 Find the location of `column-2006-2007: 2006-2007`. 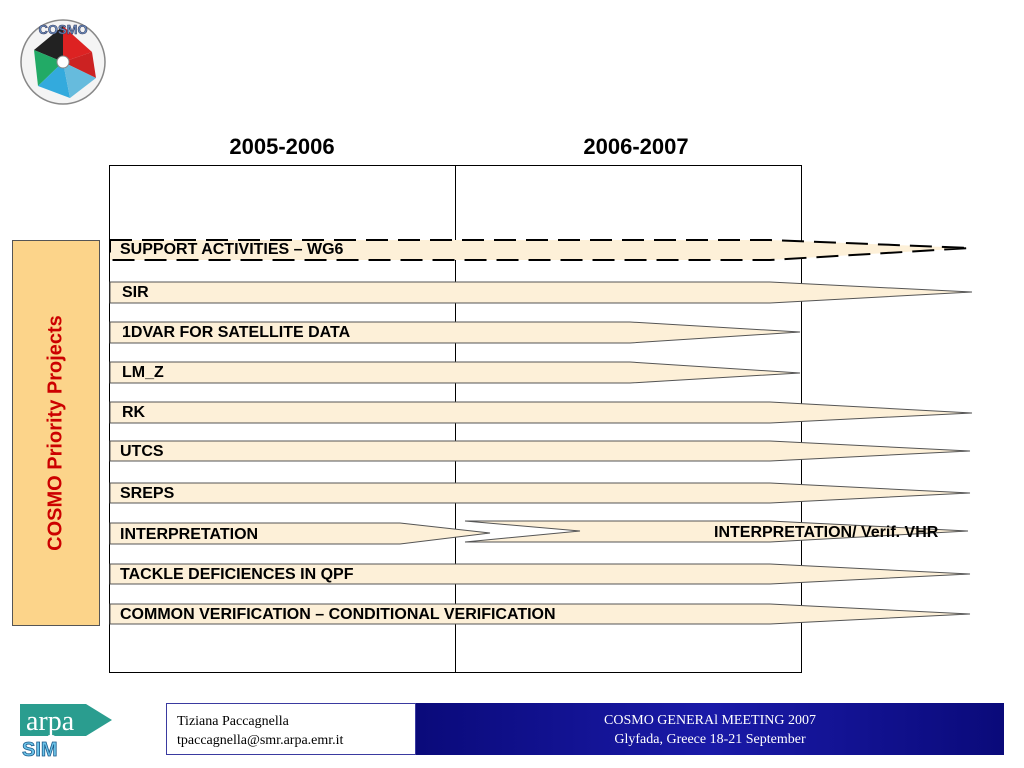

column-2006-2007: 2006-2007 is located at coordinates (636, 146).